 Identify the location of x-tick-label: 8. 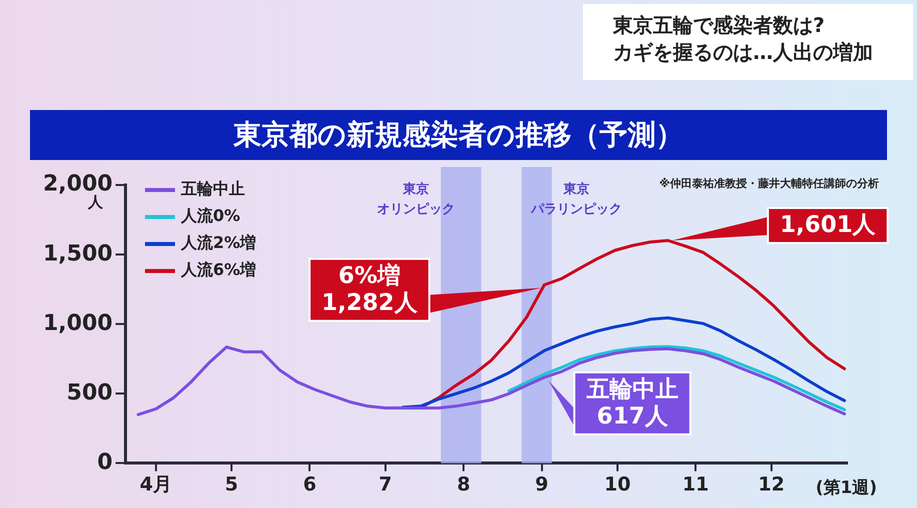
(463, 485).